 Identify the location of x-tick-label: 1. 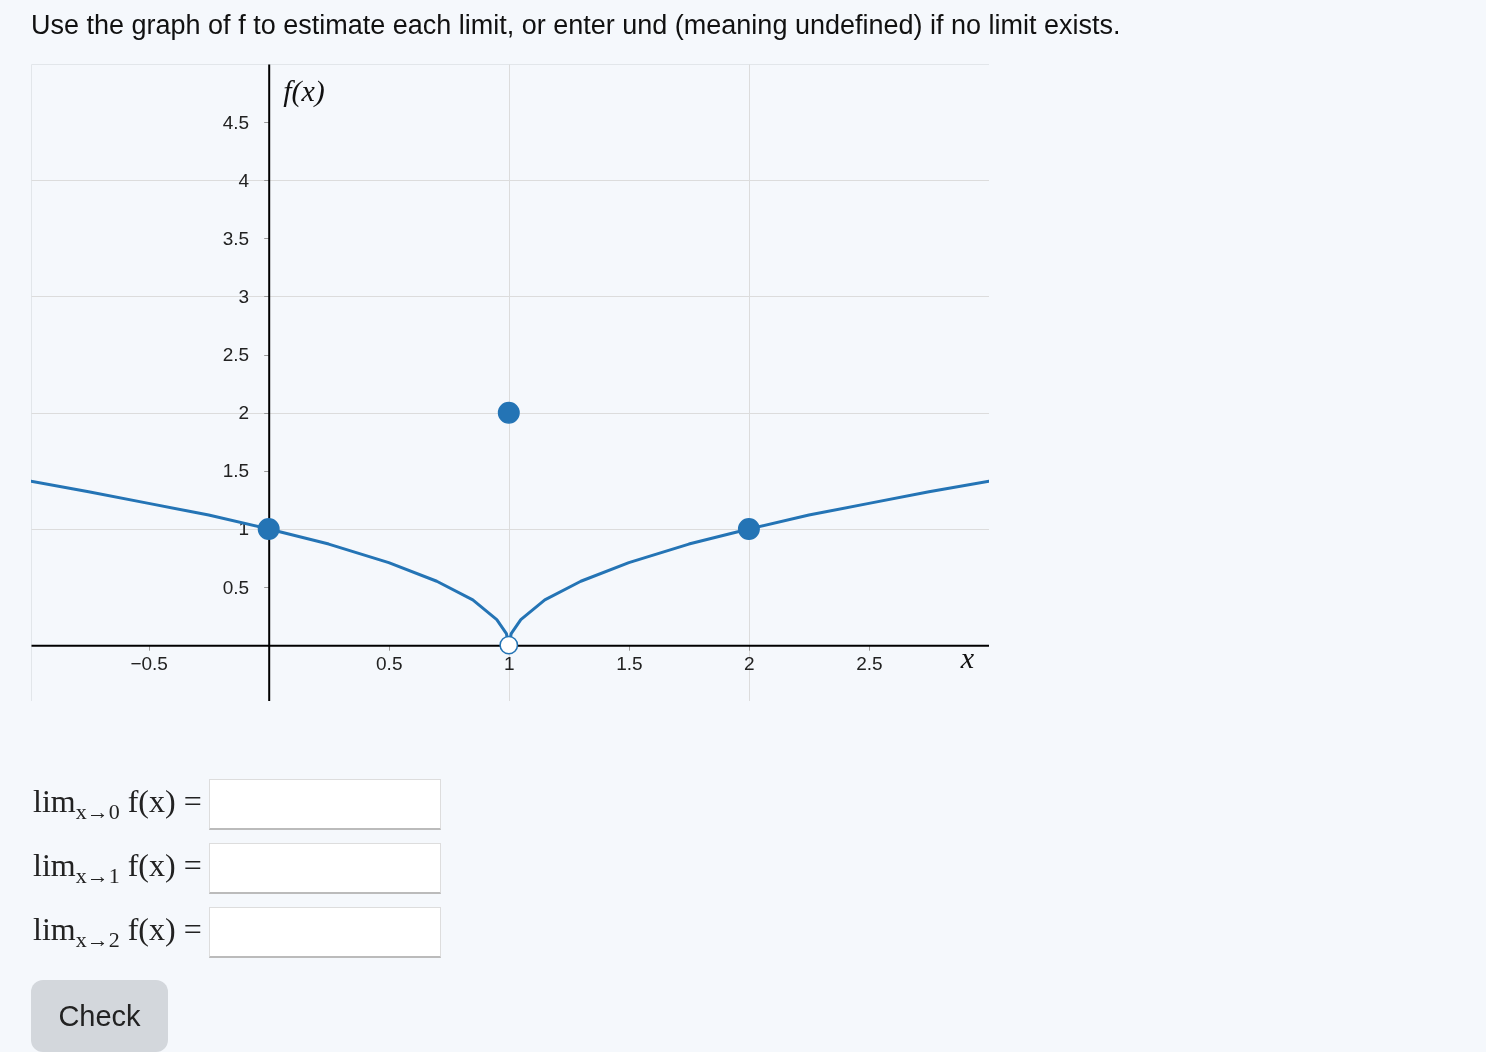
(509, 663).